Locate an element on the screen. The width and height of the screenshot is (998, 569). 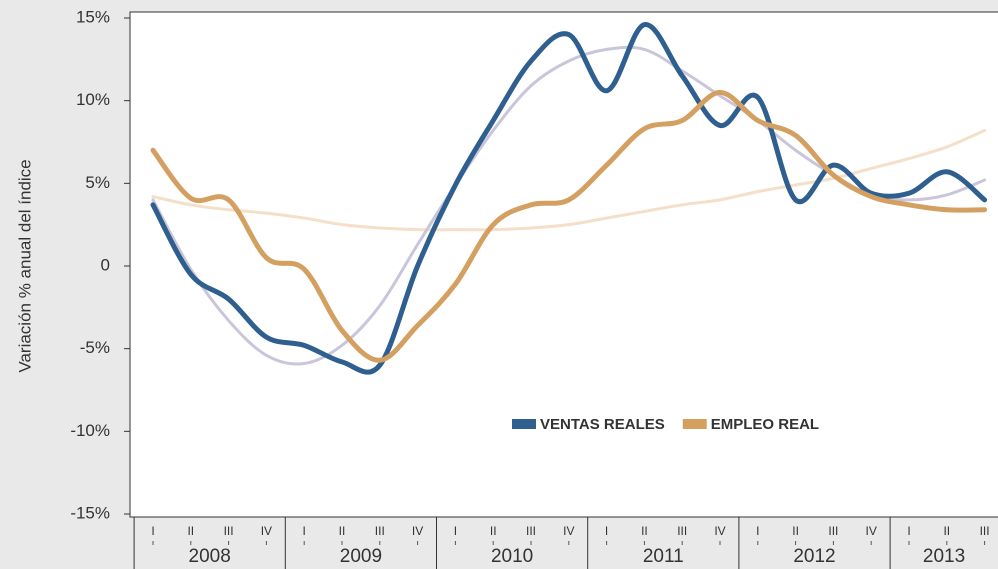
legend-label: VENTAS REALES is located at coordinates (602, 424).